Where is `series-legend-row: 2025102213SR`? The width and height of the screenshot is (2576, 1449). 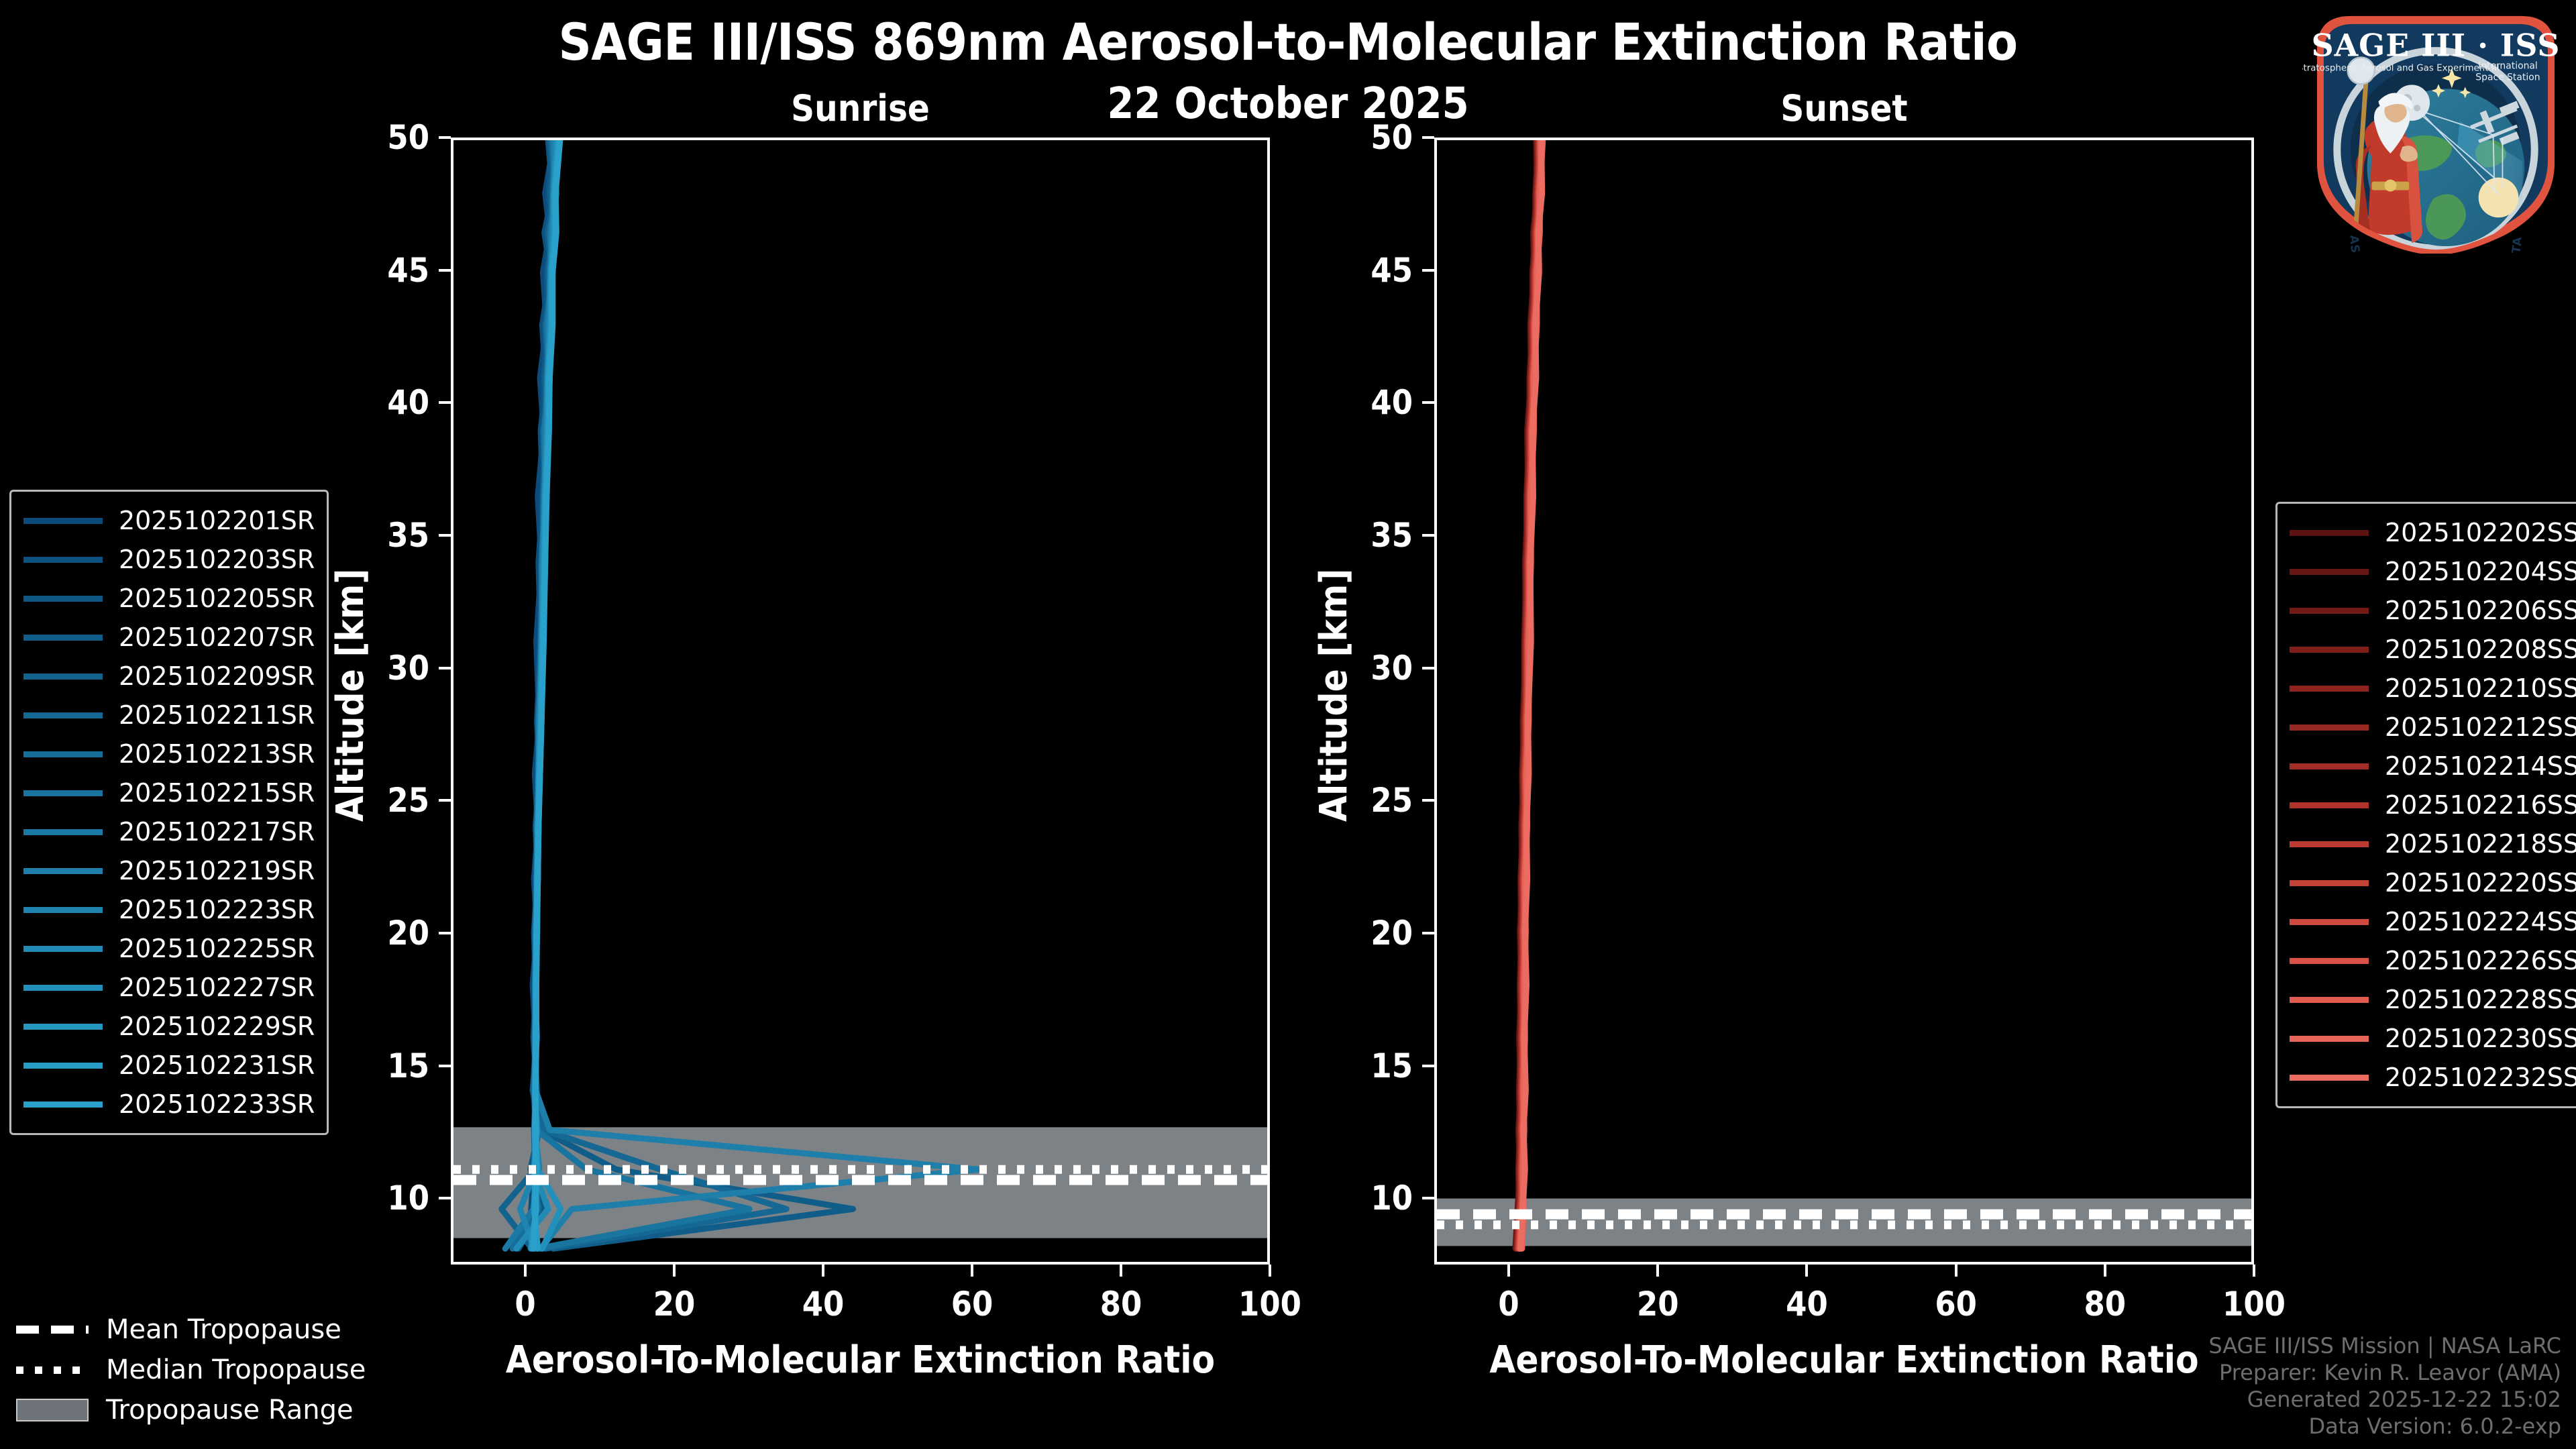 series-legend-row: 2025102213SR is located at coordinates (169, 754).